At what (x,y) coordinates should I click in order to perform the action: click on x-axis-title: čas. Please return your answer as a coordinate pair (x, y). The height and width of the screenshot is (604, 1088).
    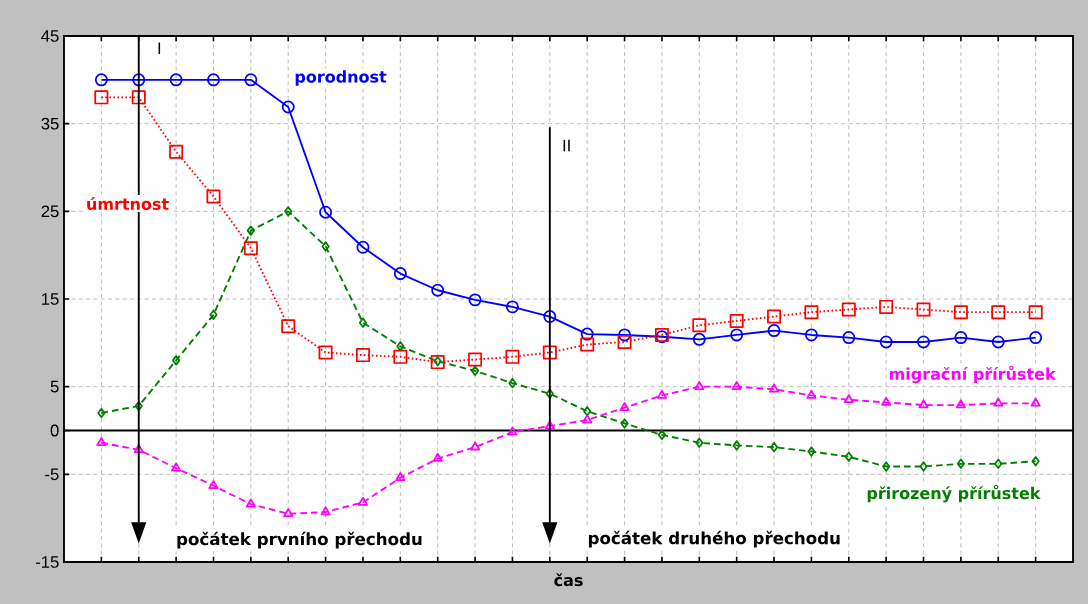
    Looking at the image, I should click on (568, 580).